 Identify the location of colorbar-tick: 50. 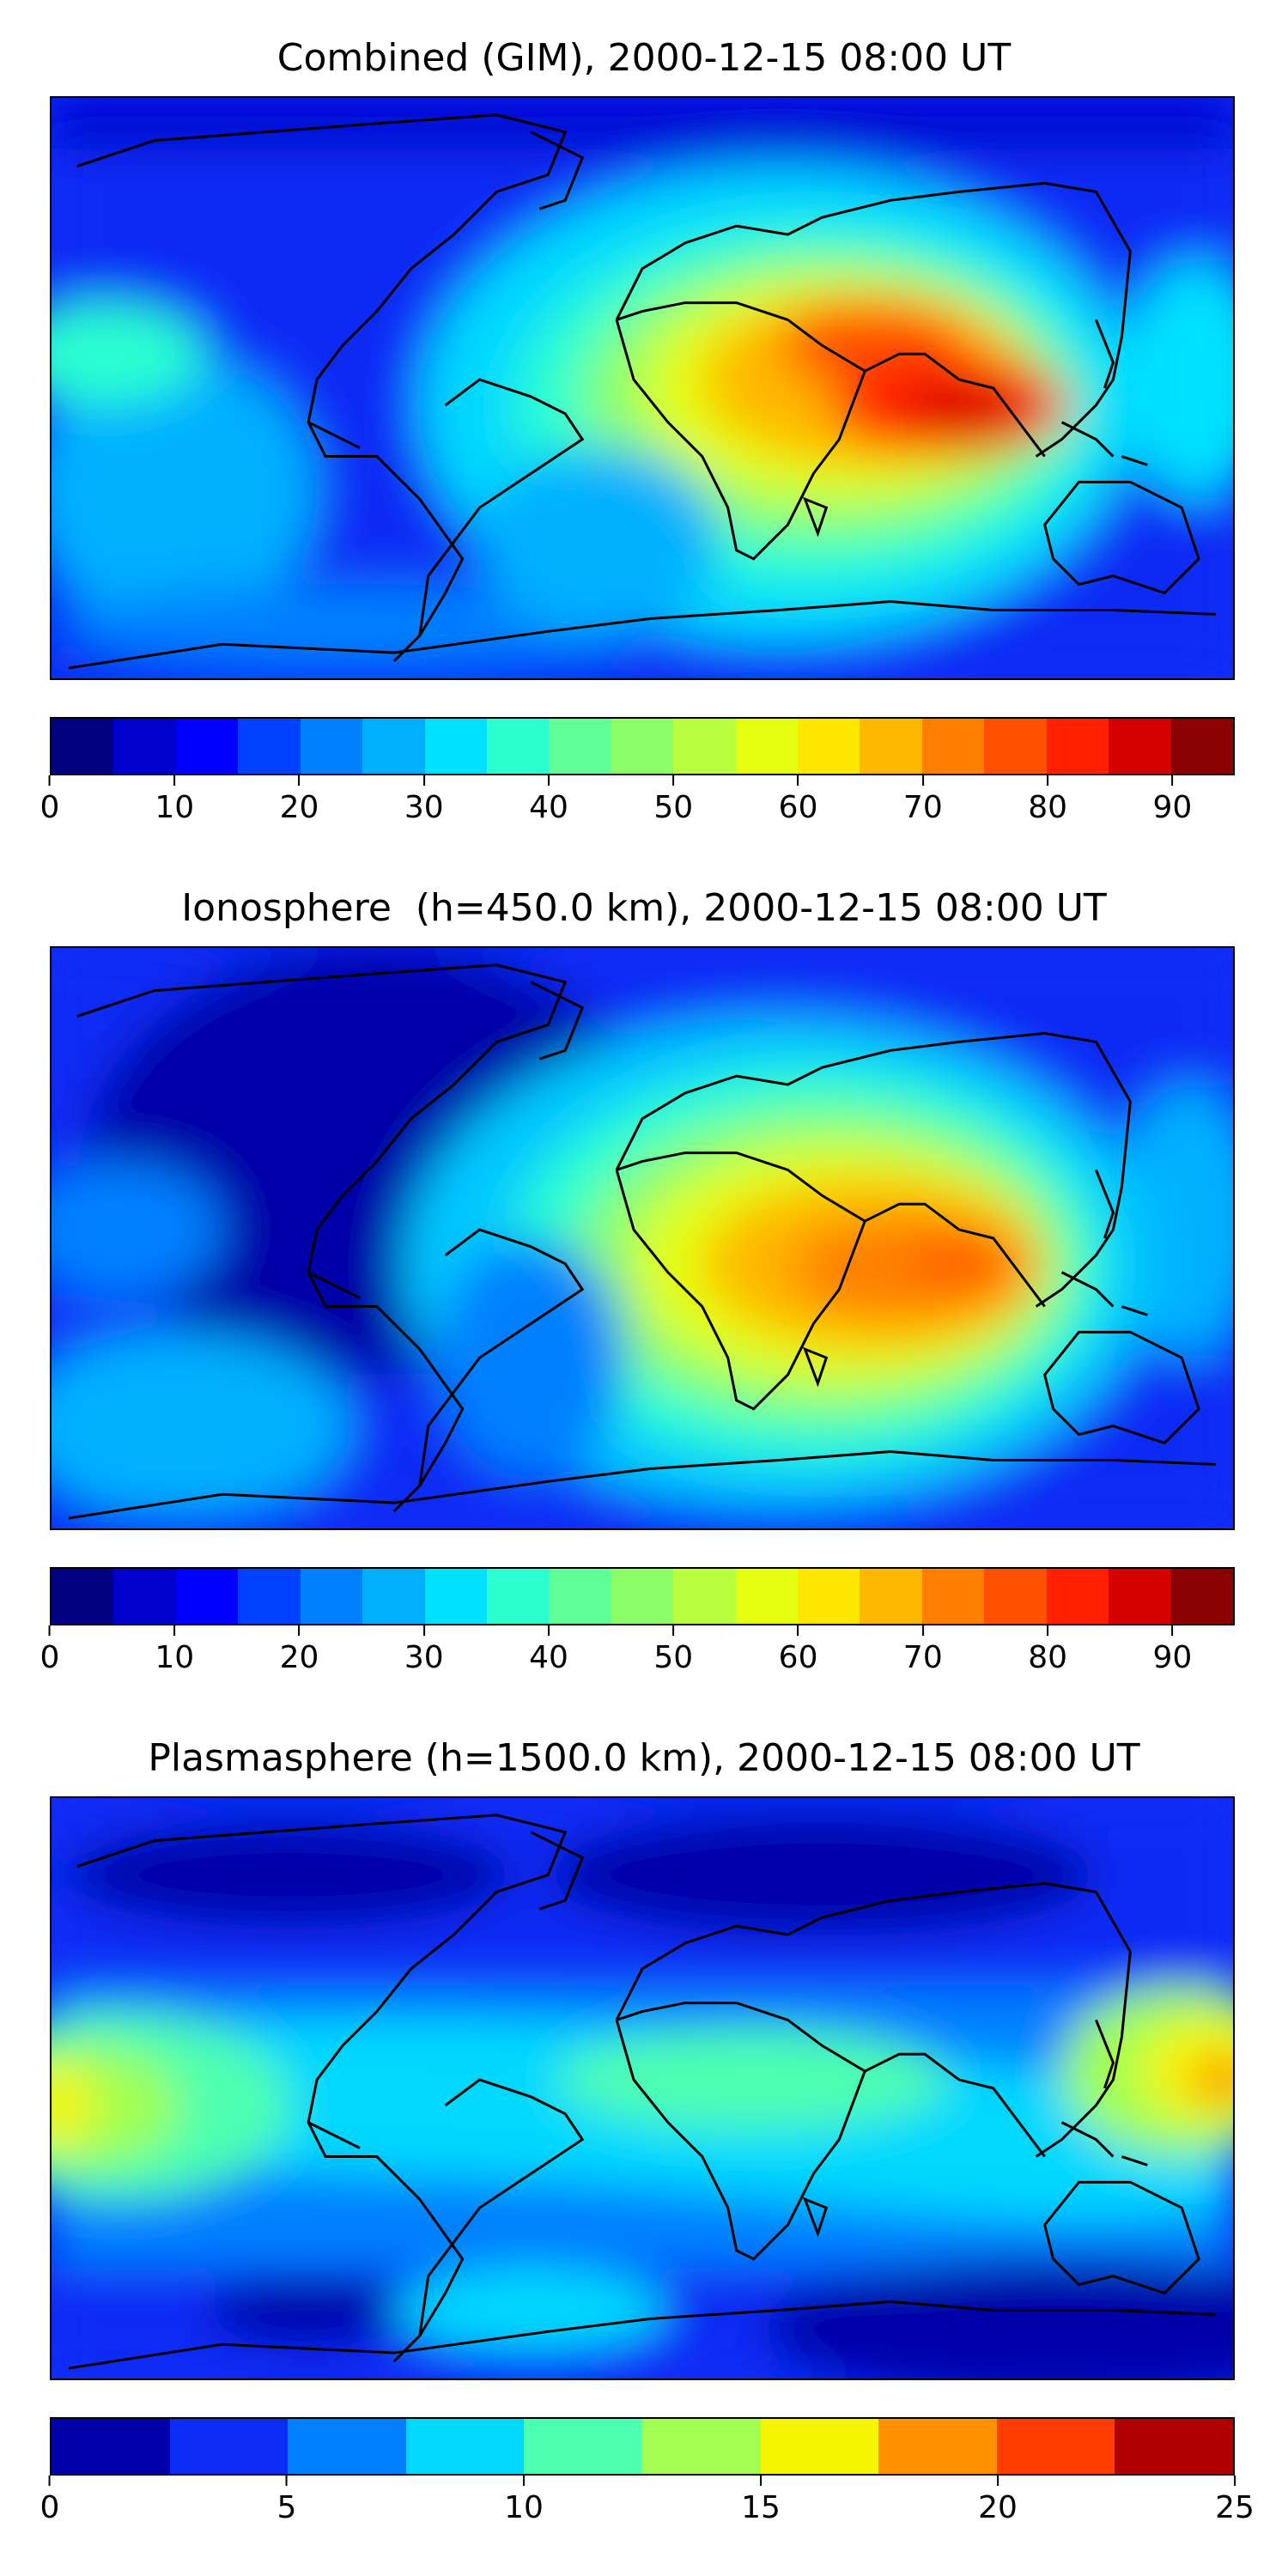
(673, 801).